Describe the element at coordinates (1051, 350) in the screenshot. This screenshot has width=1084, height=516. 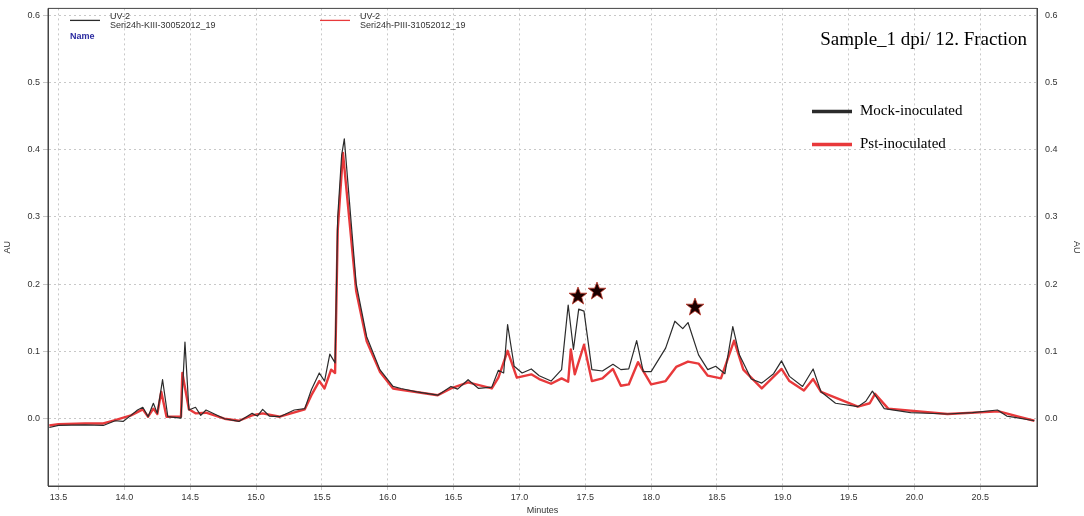
I see `y2-tick-label: 0.1` at that location.